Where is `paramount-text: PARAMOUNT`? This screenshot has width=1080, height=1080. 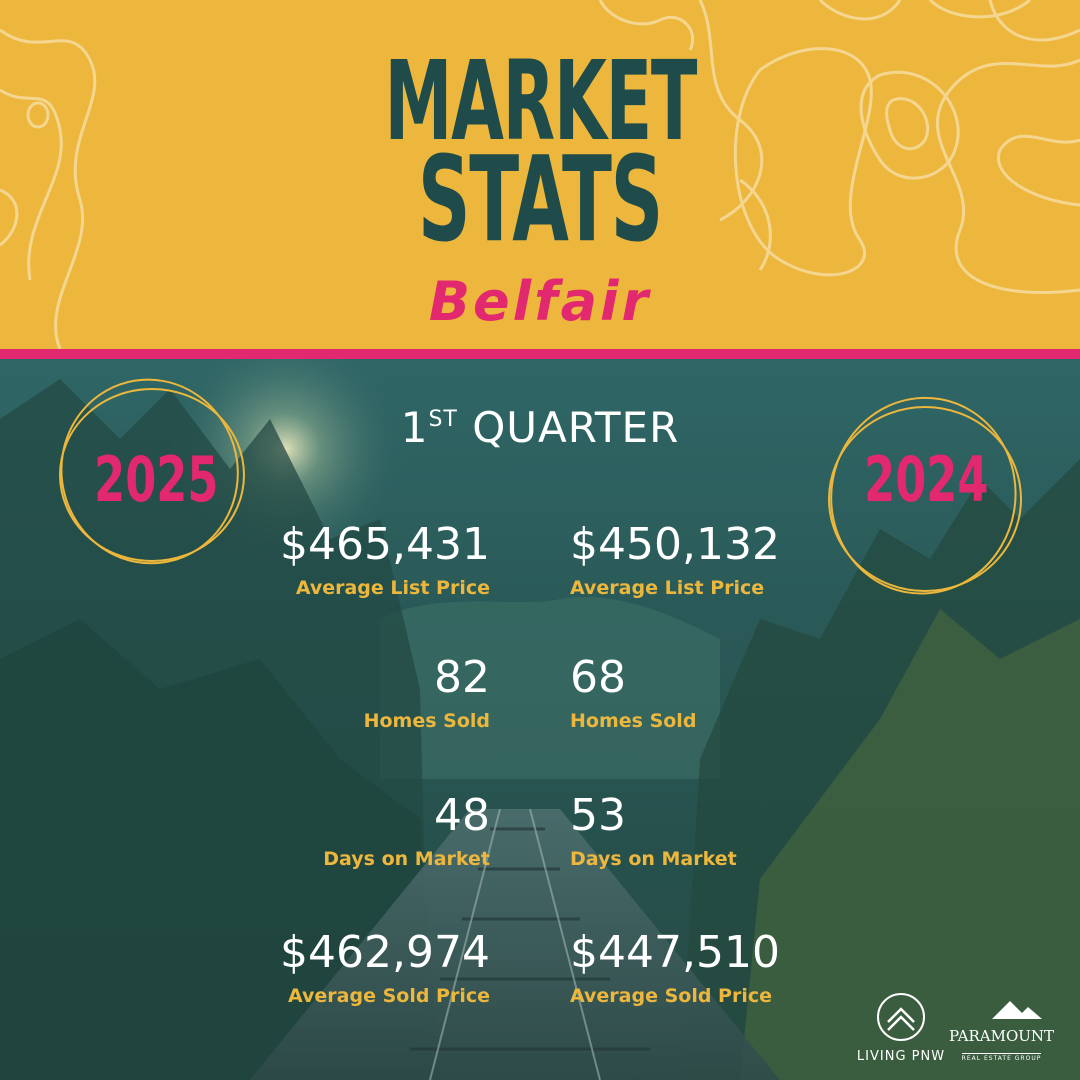 paramount-text: PARAMOUNT is located at coordinates (1001, 1036).